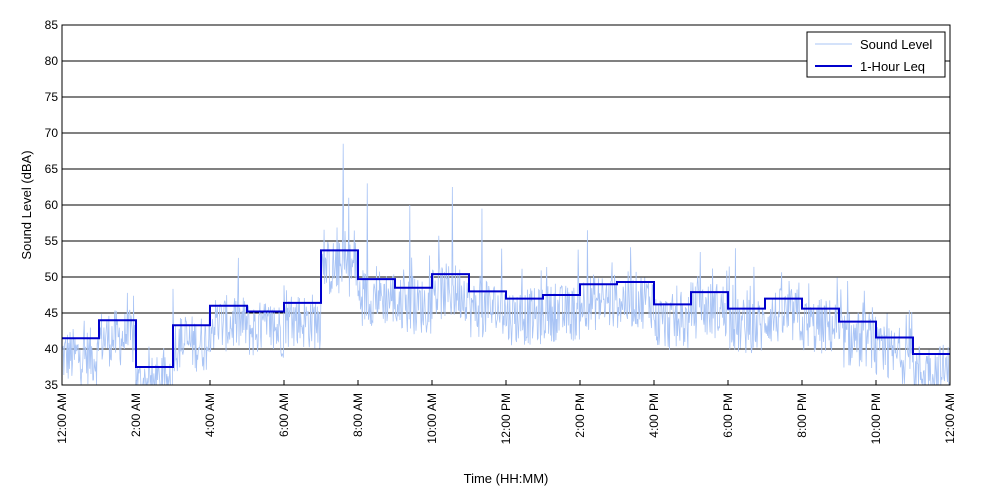 Image resolution: width=1000 pixels, height=500 pixels. What do you see at coordinates (26, 204) in the screenshot?
I see `y-axis-label: Sound Level (dBA)` at bounding box center [26, 204].